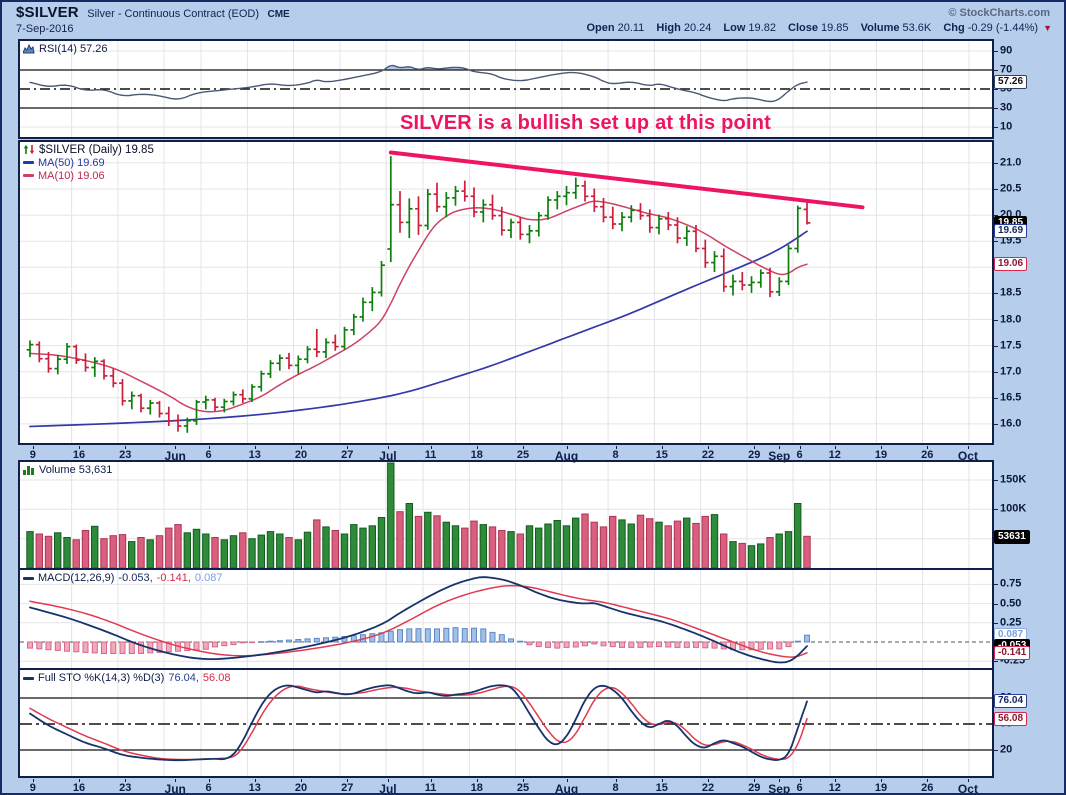 The height and width of the screenshot is (795, 1066). Describe the element at coordinates (1011, 423) in the screenshot. I see `y-axis-label: 16.0` at that location.